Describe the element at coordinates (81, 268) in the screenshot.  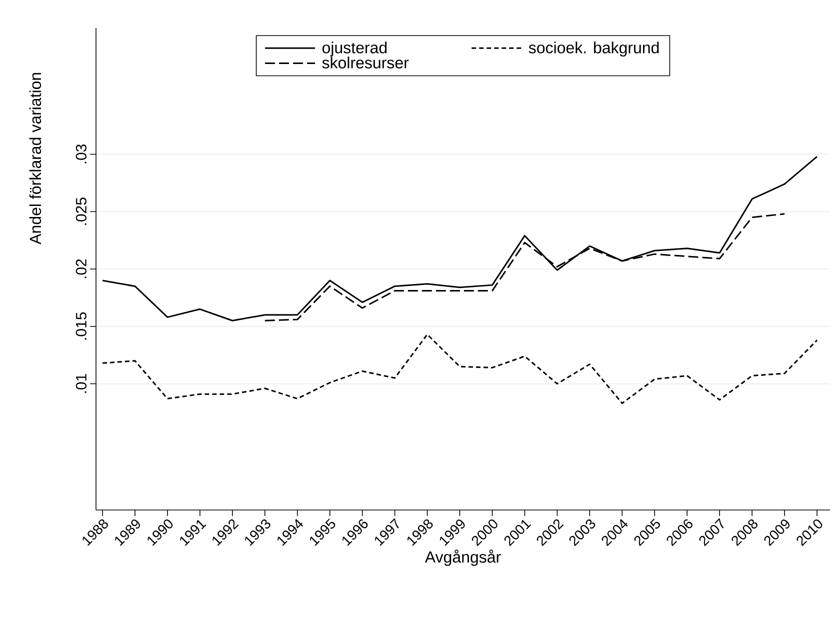
I see `y-tick-label: .02` at that location.